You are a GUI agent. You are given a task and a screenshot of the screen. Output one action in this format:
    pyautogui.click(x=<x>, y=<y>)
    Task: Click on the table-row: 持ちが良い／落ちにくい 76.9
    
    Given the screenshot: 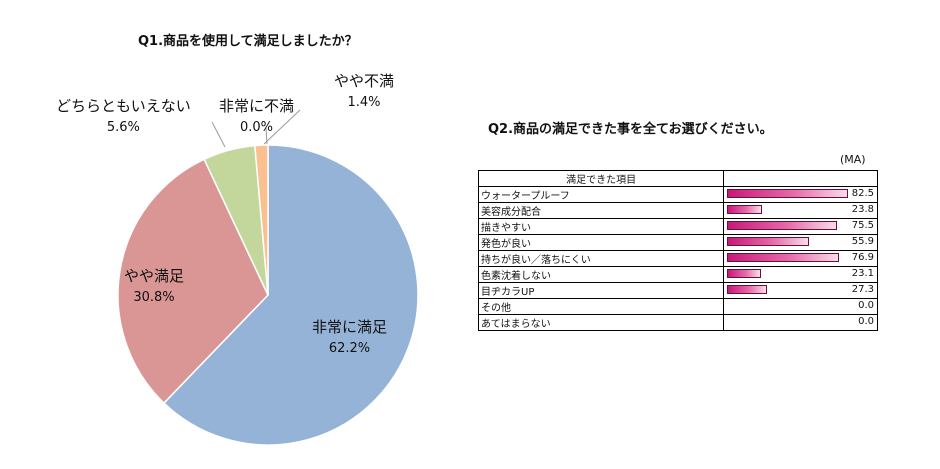 What is the action you would take?
    pyautogui.click(x=677, y=258)
    